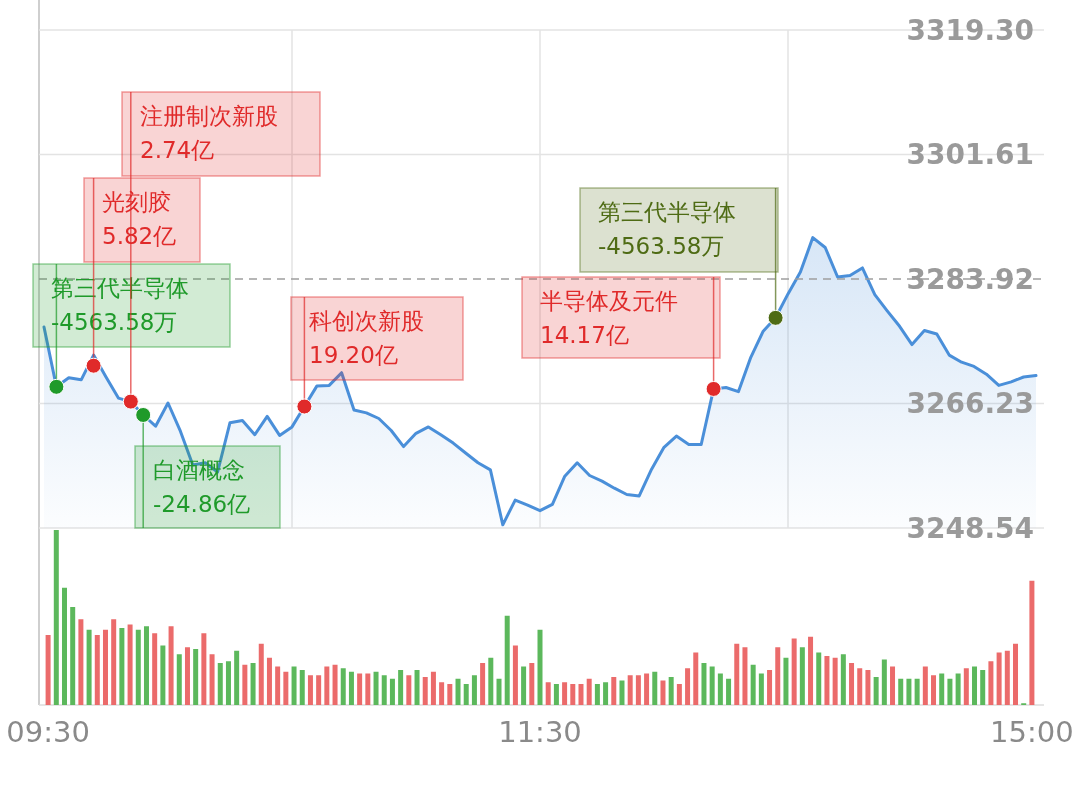  I want to click on x-tick-label: 15:00, so click(1032, 732).